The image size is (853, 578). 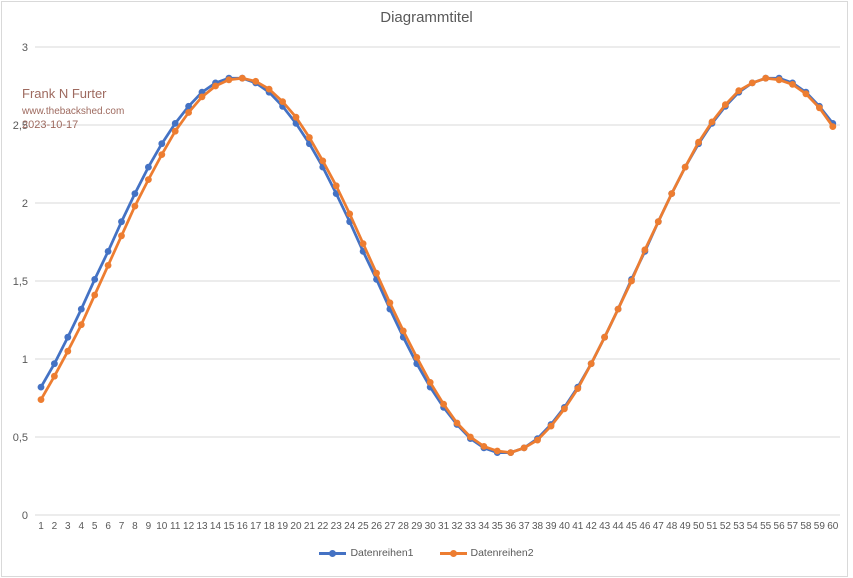 I want to click on x-tick-label: 17, so click(x=256, y=526).